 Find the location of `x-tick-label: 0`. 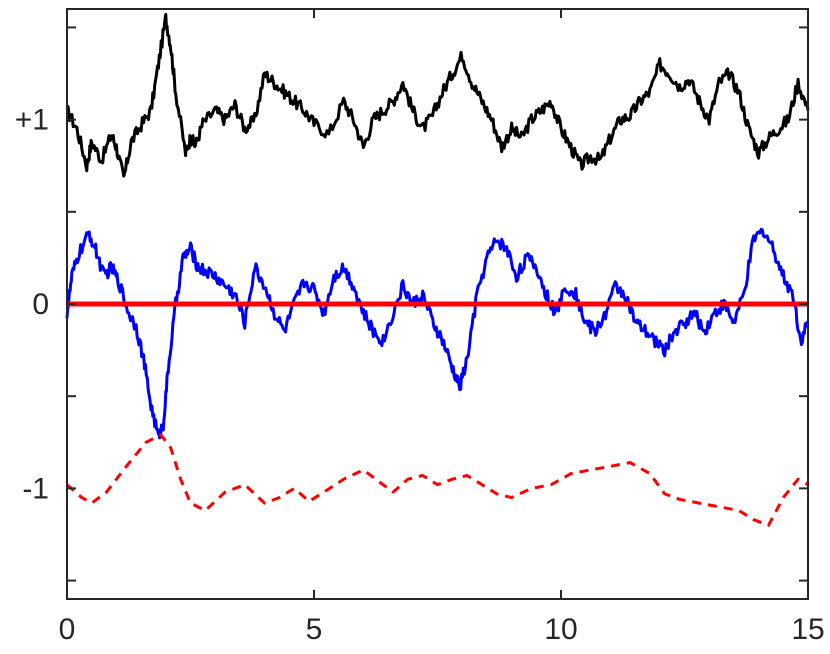

x-tick-label: 0 is located at coordinates (67, 629).